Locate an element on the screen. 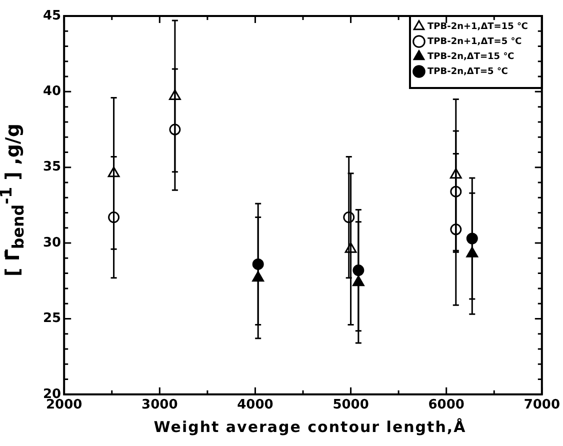  legend-label: TPB-2n+1,ΔT=5 ℃ is located at coordinates (474, 41).